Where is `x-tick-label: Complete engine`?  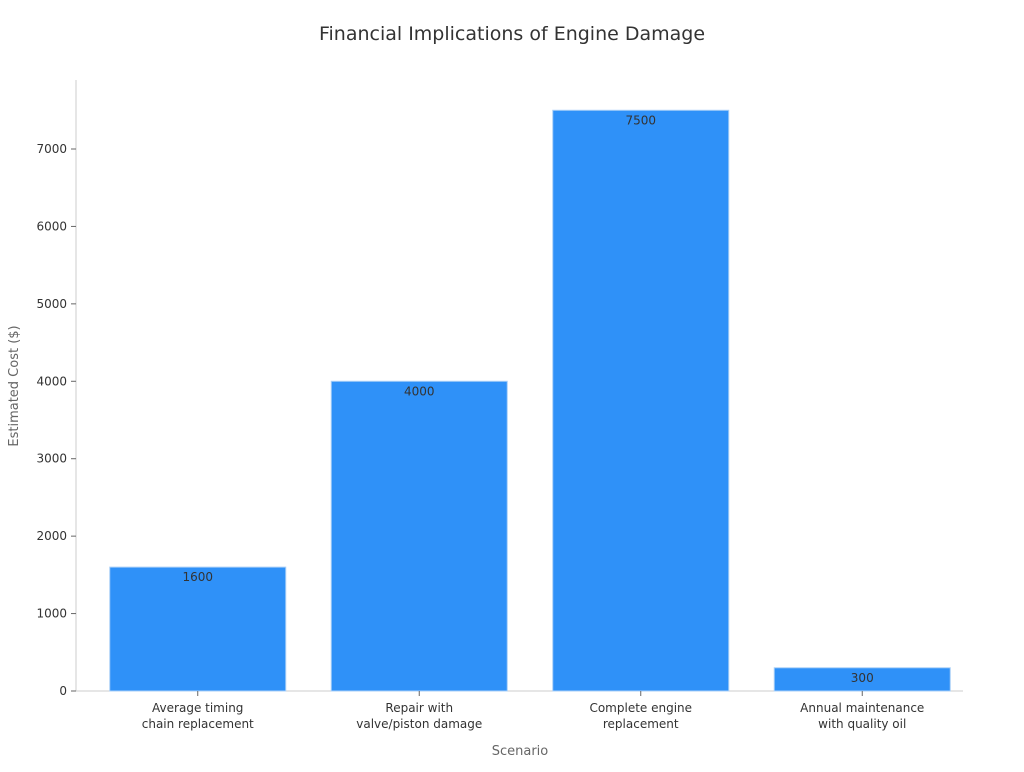
x-tick-label: Complete engine is located at coordinates (640, 708).